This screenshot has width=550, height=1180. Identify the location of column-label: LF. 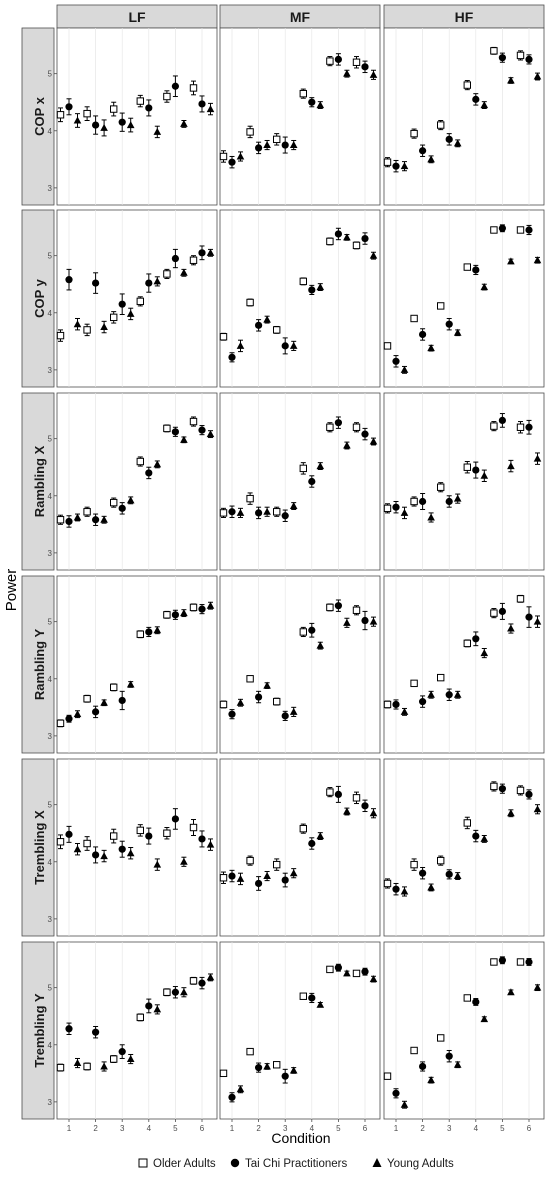
(137, 17).